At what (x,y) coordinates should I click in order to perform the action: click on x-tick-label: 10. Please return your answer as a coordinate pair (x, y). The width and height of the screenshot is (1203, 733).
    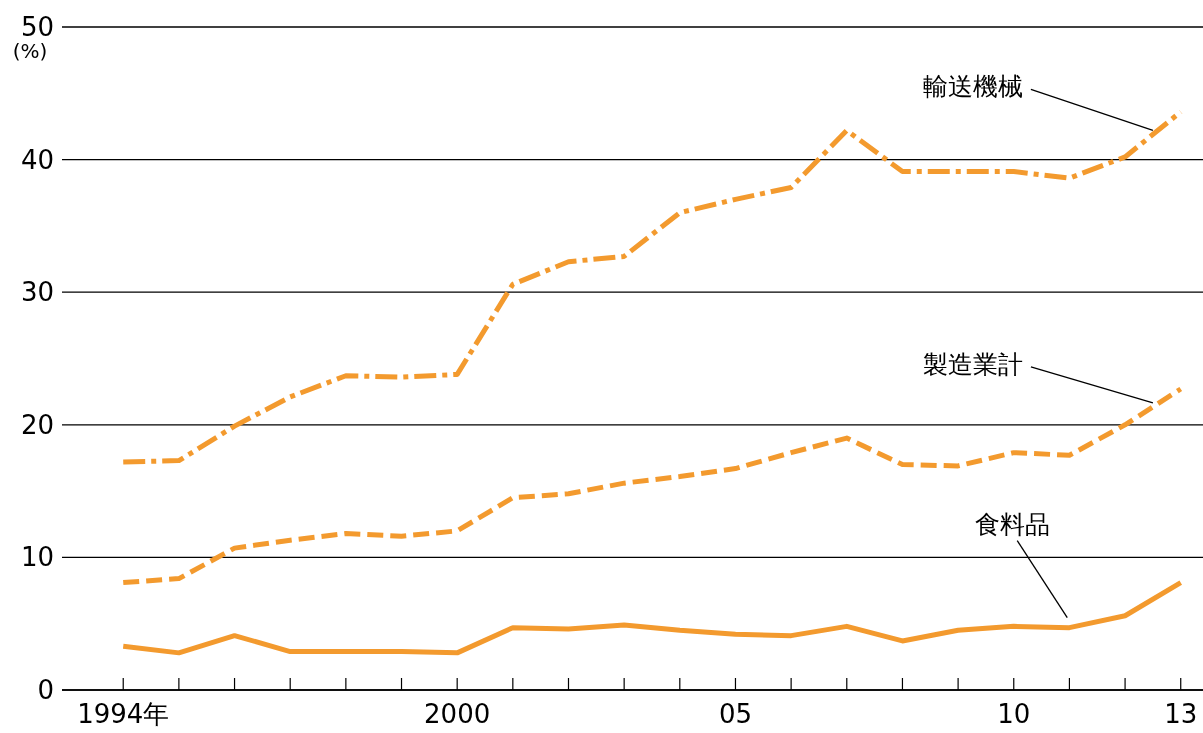
    Looking at the image, I should click on (1014, 714).